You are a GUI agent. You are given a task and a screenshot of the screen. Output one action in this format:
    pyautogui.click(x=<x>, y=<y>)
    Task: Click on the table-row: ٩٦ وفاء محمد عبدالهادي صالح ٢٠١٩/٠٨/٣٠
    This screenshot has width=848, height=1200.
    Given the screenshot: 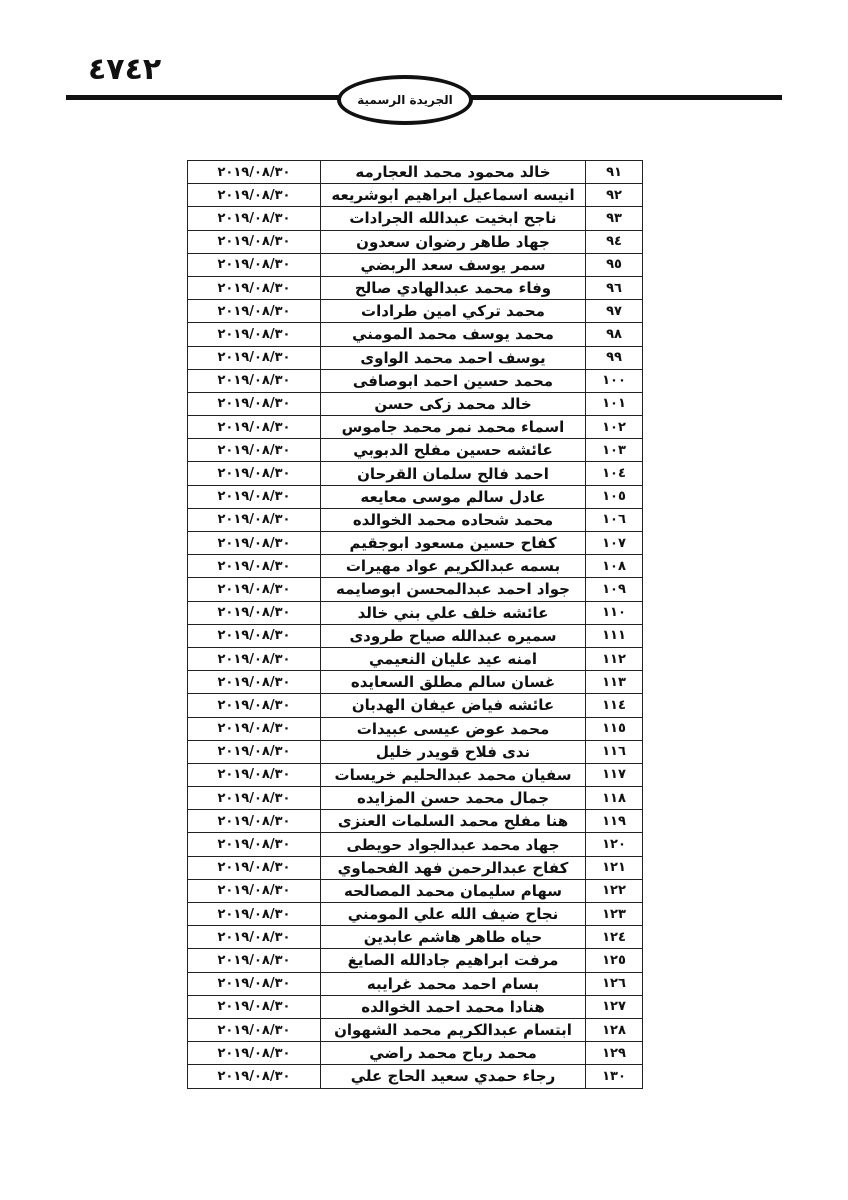 What is the action you would take?
    pyautogui.click(x=415, y=288)
    